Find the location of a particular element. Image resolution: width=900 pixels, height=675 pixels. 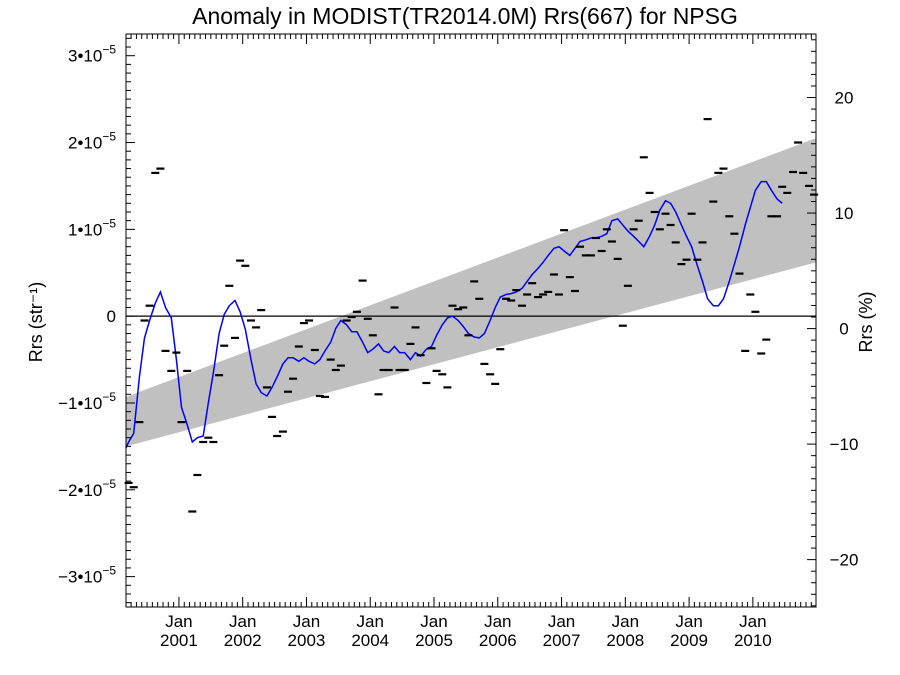

x-tick-label-year: 2005 is located at coordinates (434, 640).